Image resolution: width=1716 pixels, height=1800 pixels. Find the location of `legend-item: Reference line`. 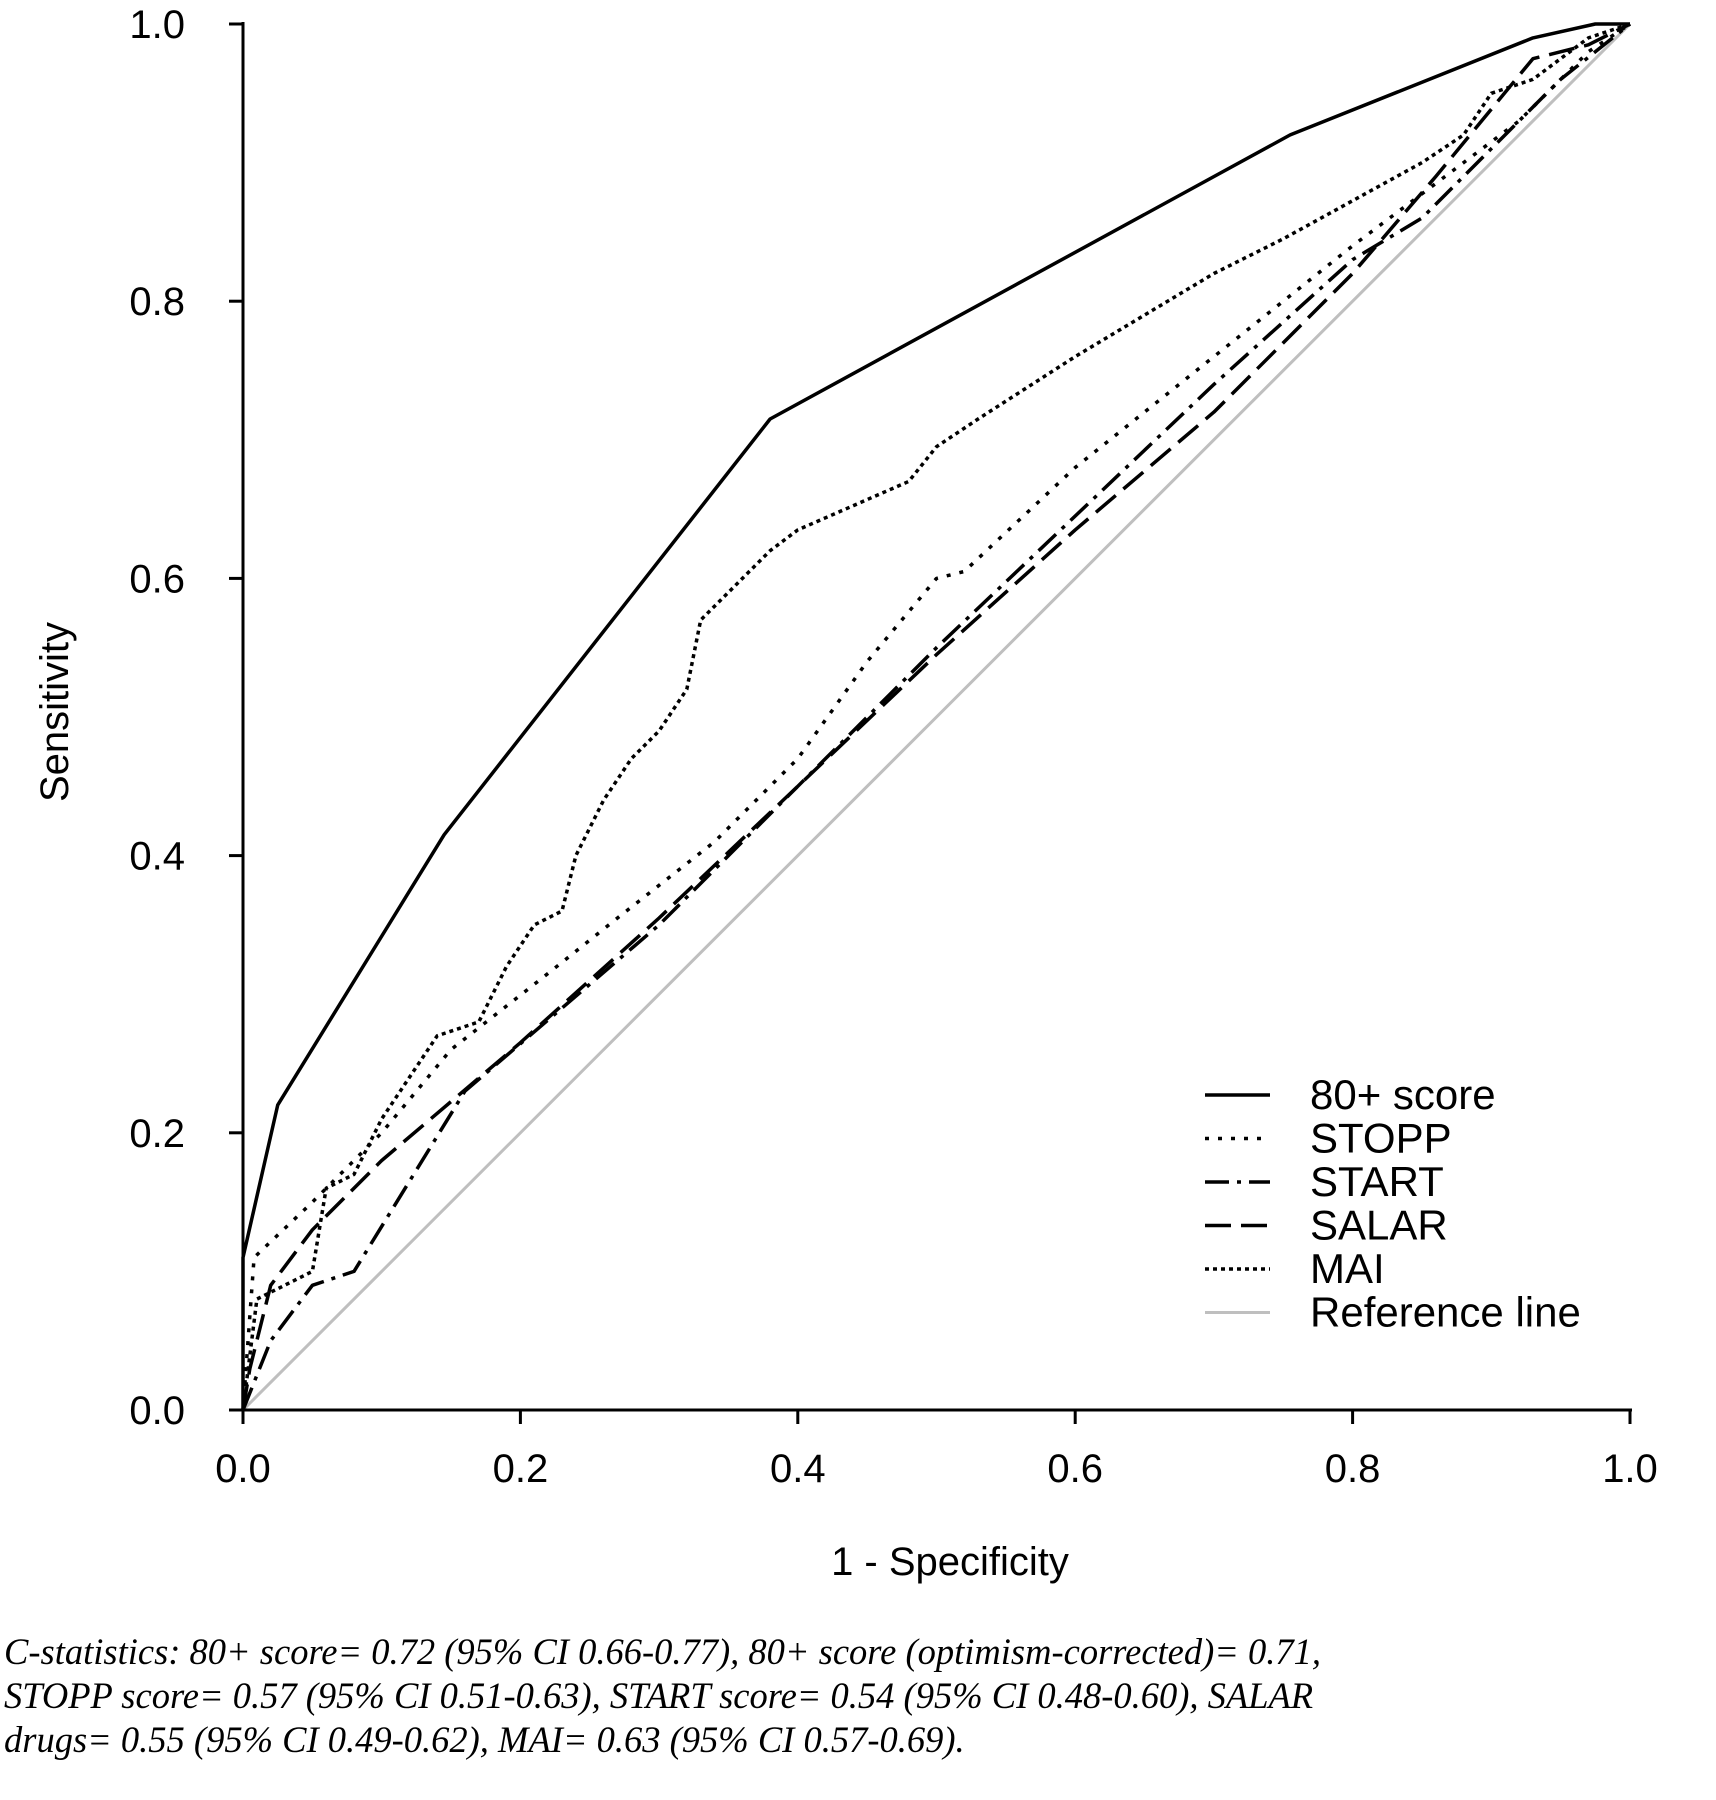

legend-item: Reference line is located at coordinates (1393, 1312).